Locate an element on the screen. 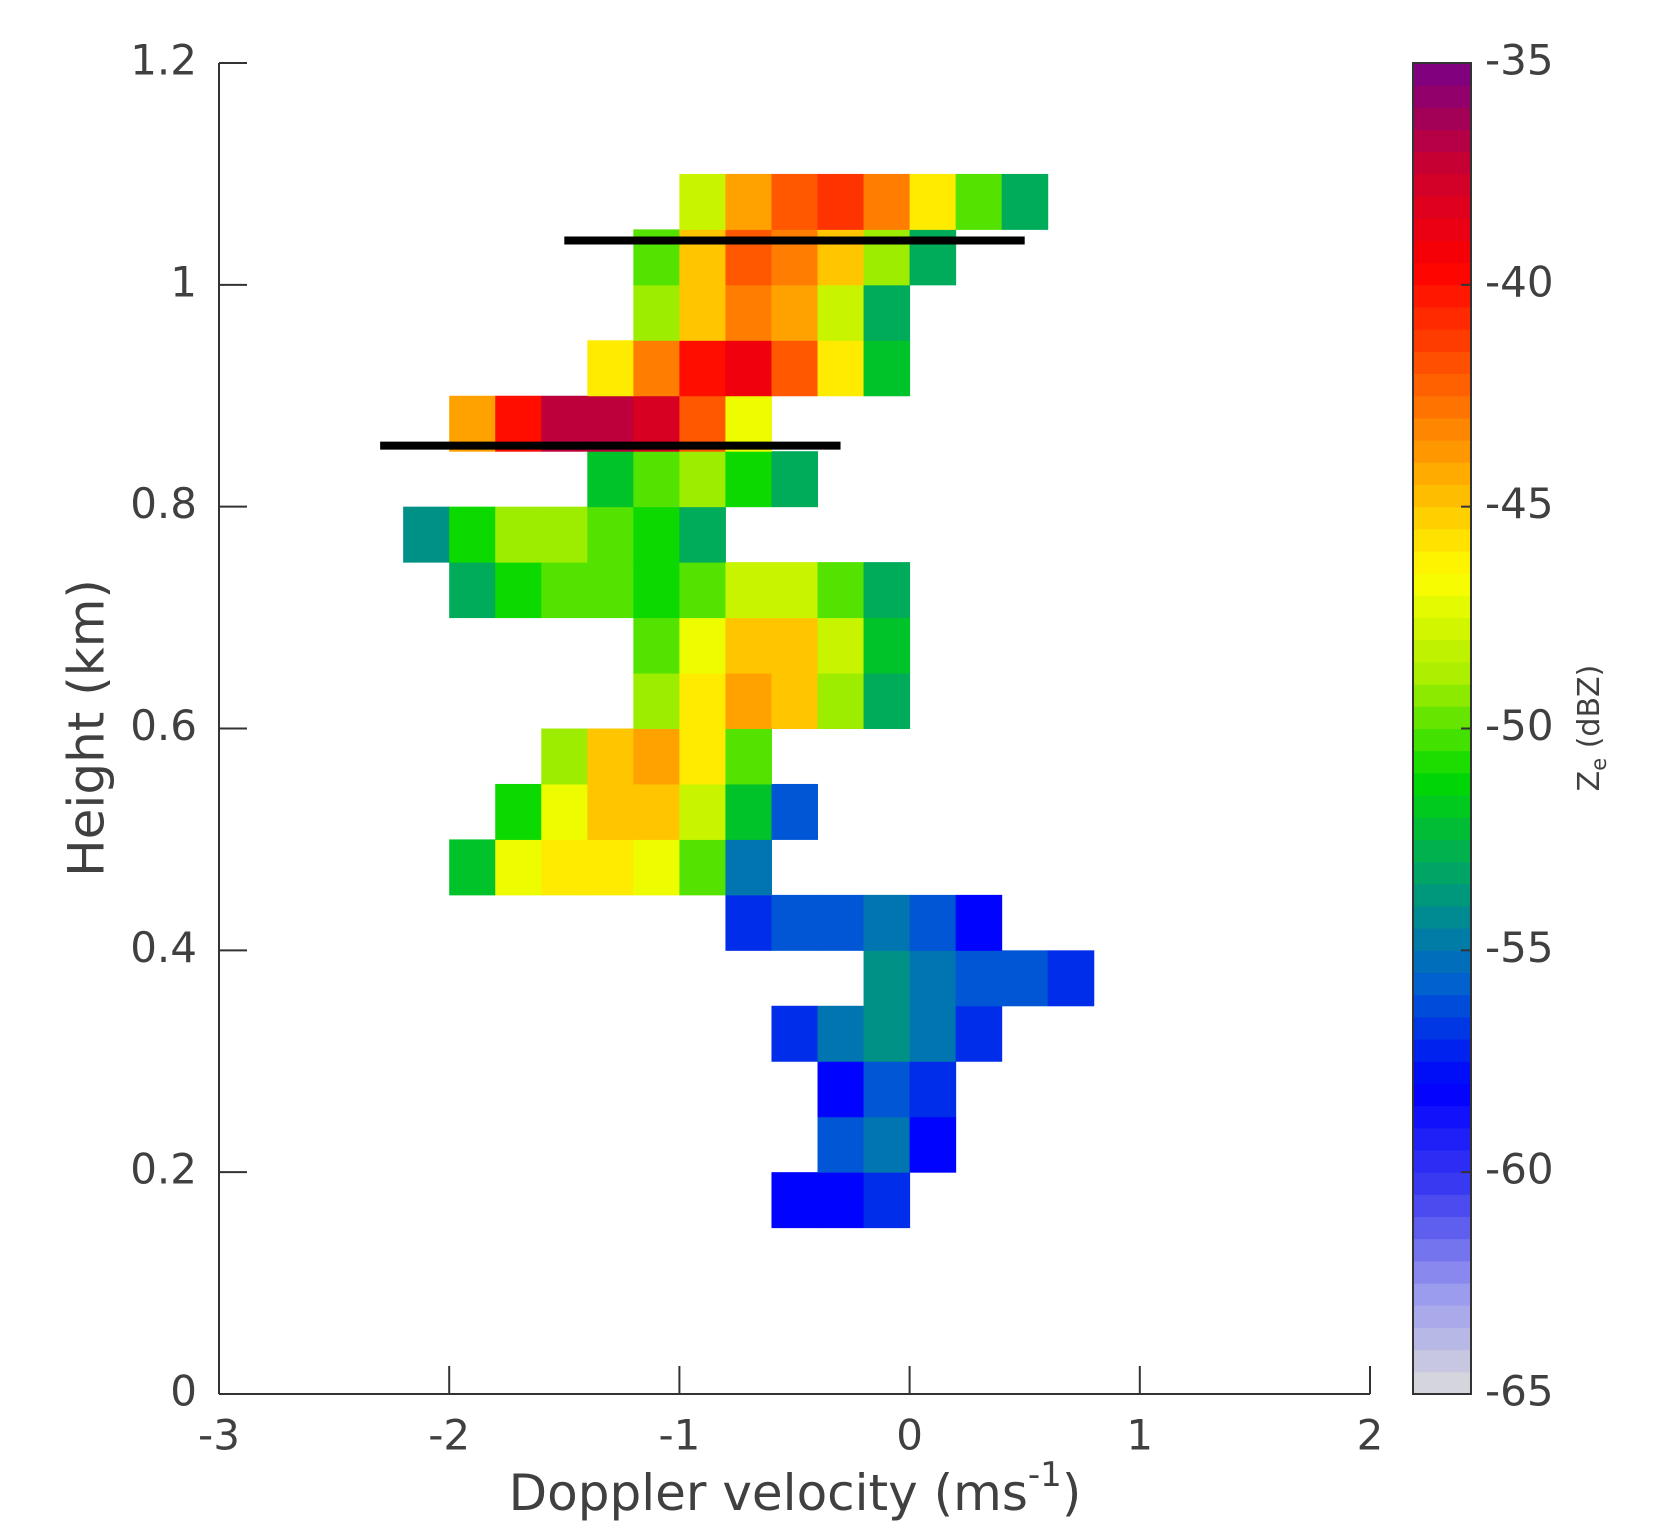 The height and width of the screenshot is (1527, 1654). colorbar-tick-label: -50 is located at coordinates (1519, 725).